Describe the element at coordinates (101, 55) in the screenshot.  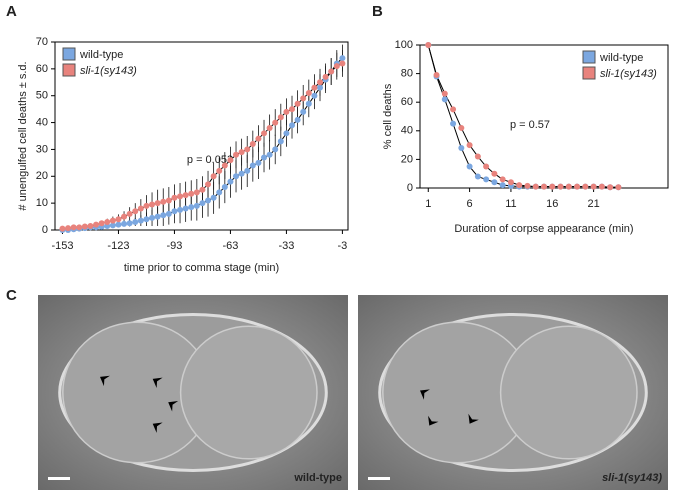
I see `legend-label: wild-type` at that location.